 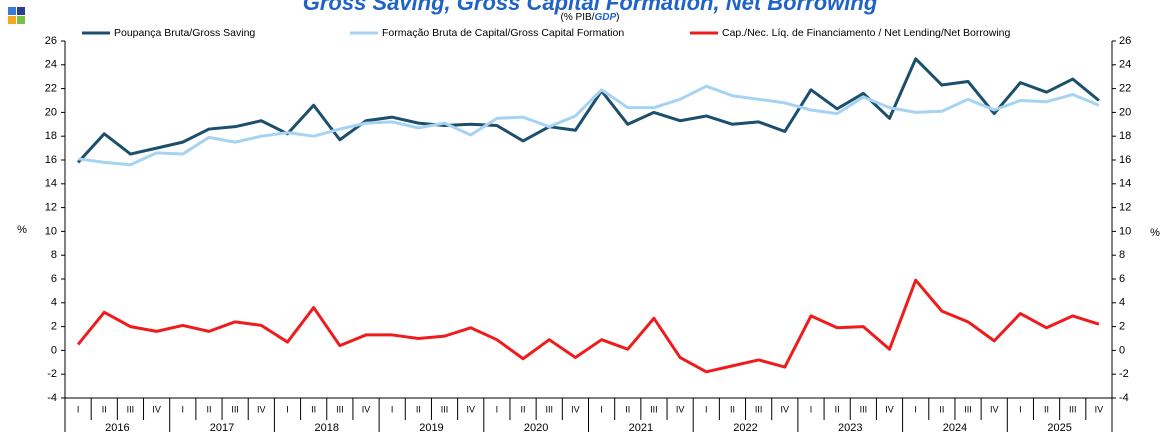 I want to click on logo, so click(x=16, y=15).